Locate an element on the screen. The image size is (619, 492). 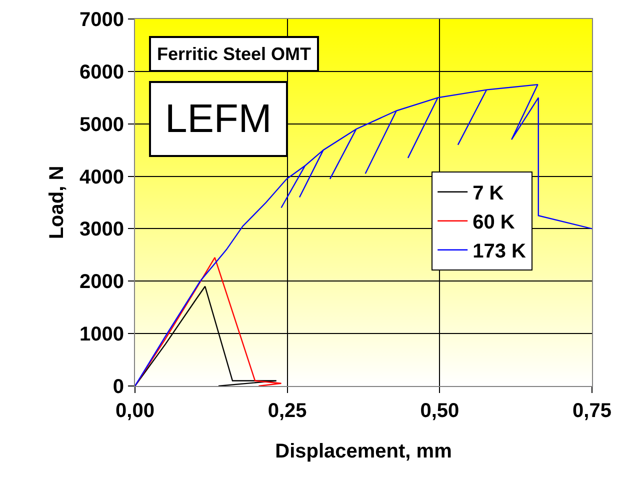
y-tick-label: 0 is located at coordinates (118, 387).